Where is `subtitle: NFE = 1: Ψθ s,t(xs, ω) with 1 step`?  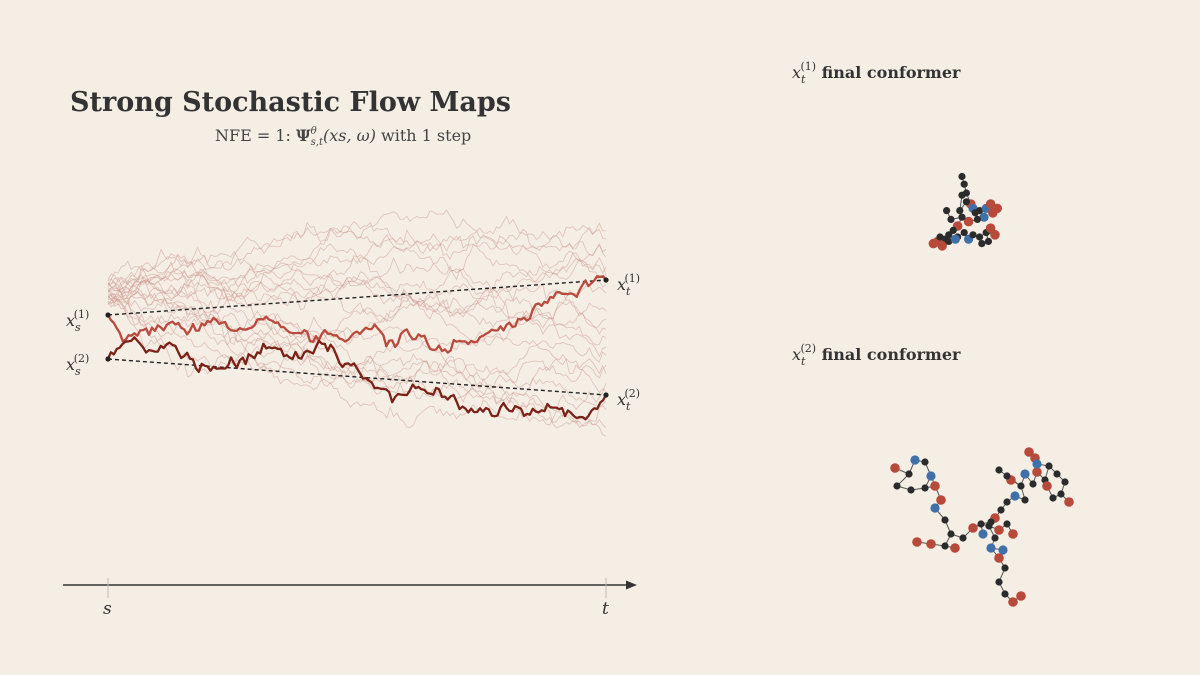
subtitle: NFE = 1: Ψθ s,t(xs, ω) with 1 step is located at coordinates (343, 137).